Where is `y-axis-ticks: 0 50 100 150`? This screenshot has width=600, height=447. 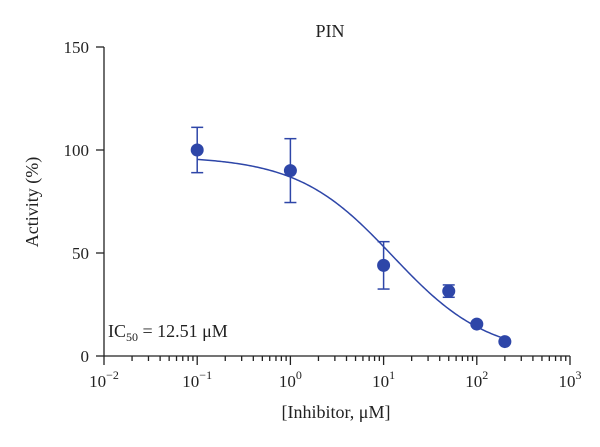 y-axis-ticks: 0 50 100 150 is located at coordinates (84, 202).